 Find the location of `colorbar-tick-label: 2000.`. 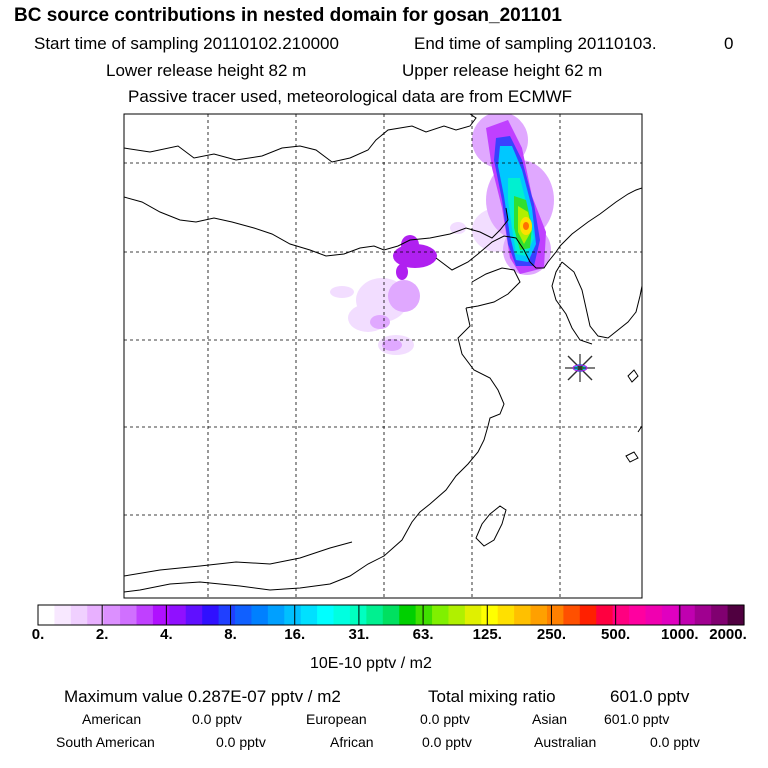

colorbar-tick-label: 2000. is located at coordinates (728, 634).